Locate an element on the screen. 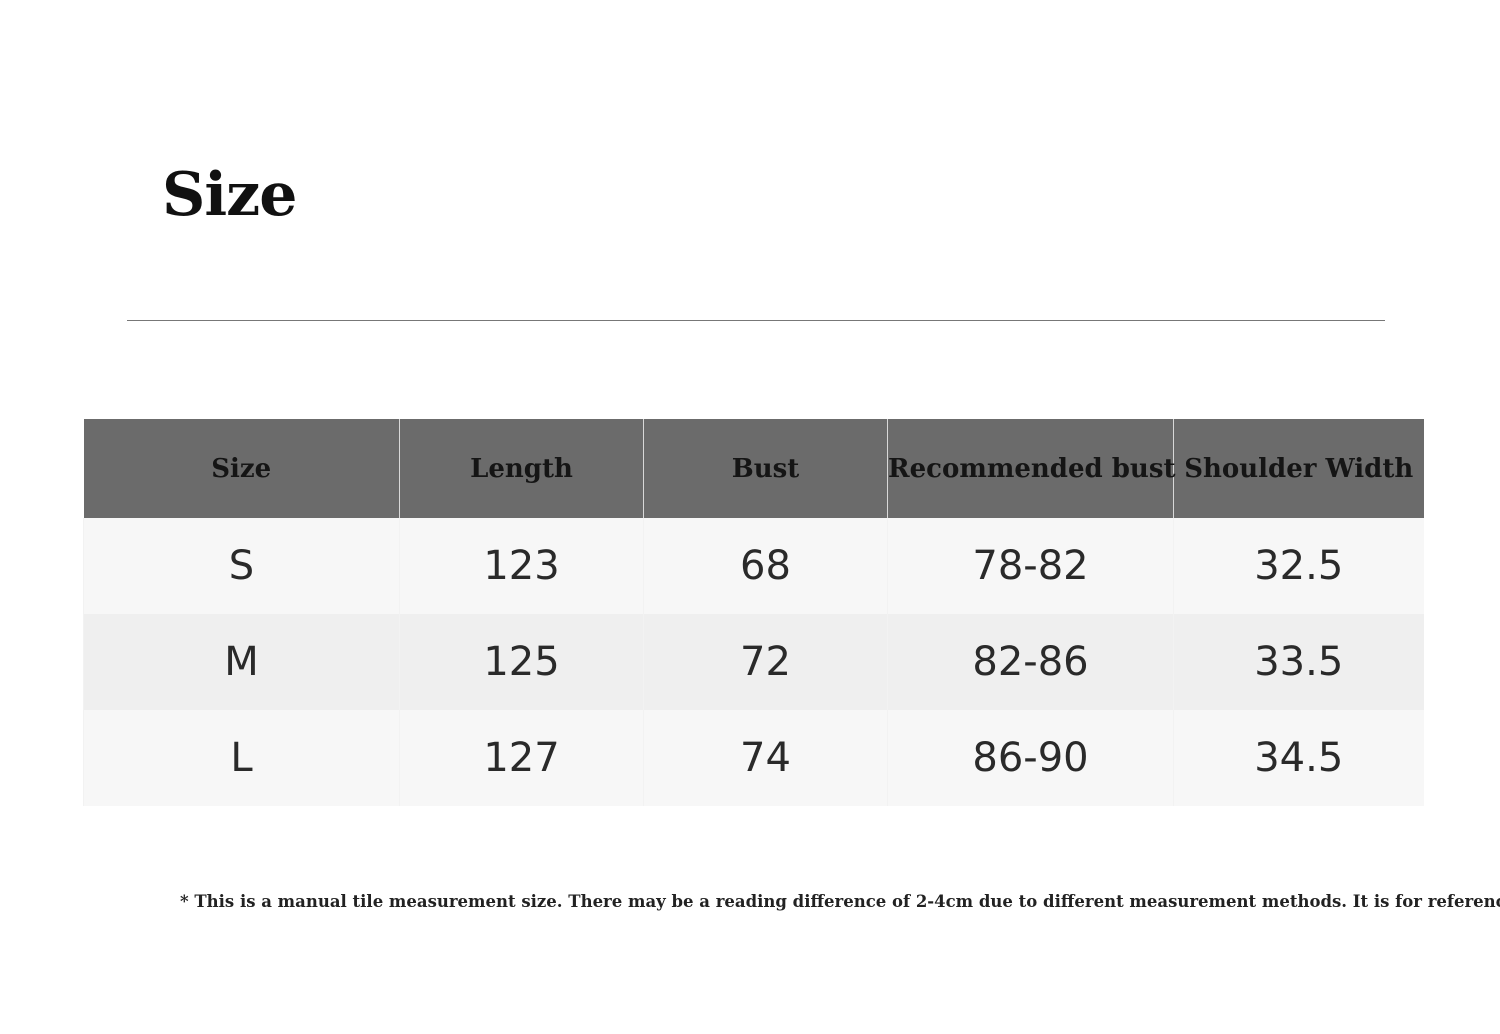  table-cell: 125 is located at coordinates (521, 662).